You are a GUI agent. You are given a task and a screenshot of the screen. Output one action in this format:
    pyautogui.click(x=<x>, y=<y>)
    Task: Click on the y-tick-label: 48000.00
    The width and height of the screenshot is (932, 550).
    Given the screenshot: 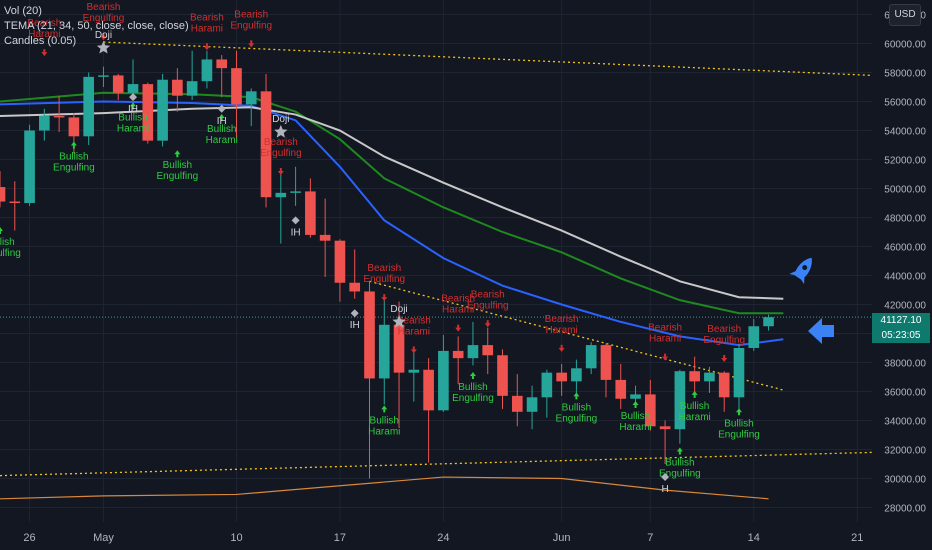 What is the action you would take?
    pyautogui.click(x=905, y=219)
    